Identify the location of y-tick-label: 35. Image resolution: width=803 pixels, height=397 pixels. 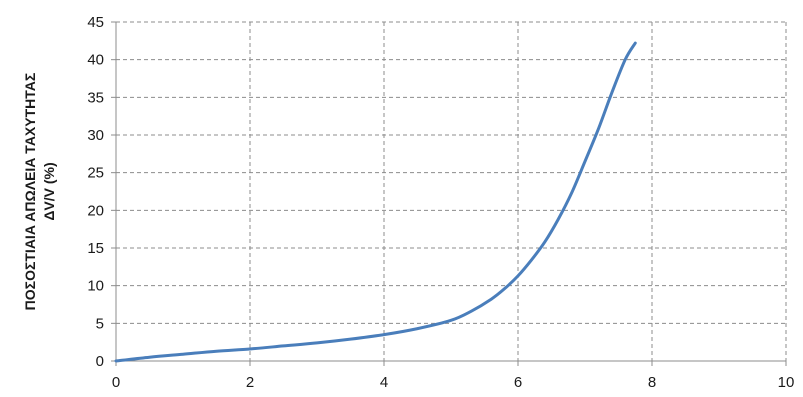
(95, 97).